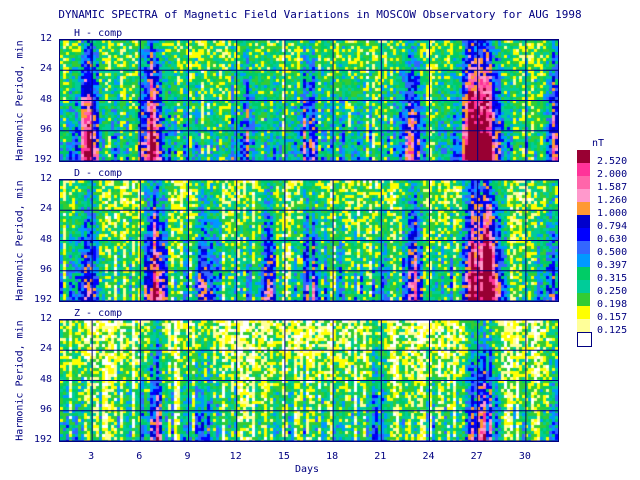  What do you see at coordinates (98, 33) in the screenshot?
I see `panel-label-h: H - comp` at bounding box center [98, 33].